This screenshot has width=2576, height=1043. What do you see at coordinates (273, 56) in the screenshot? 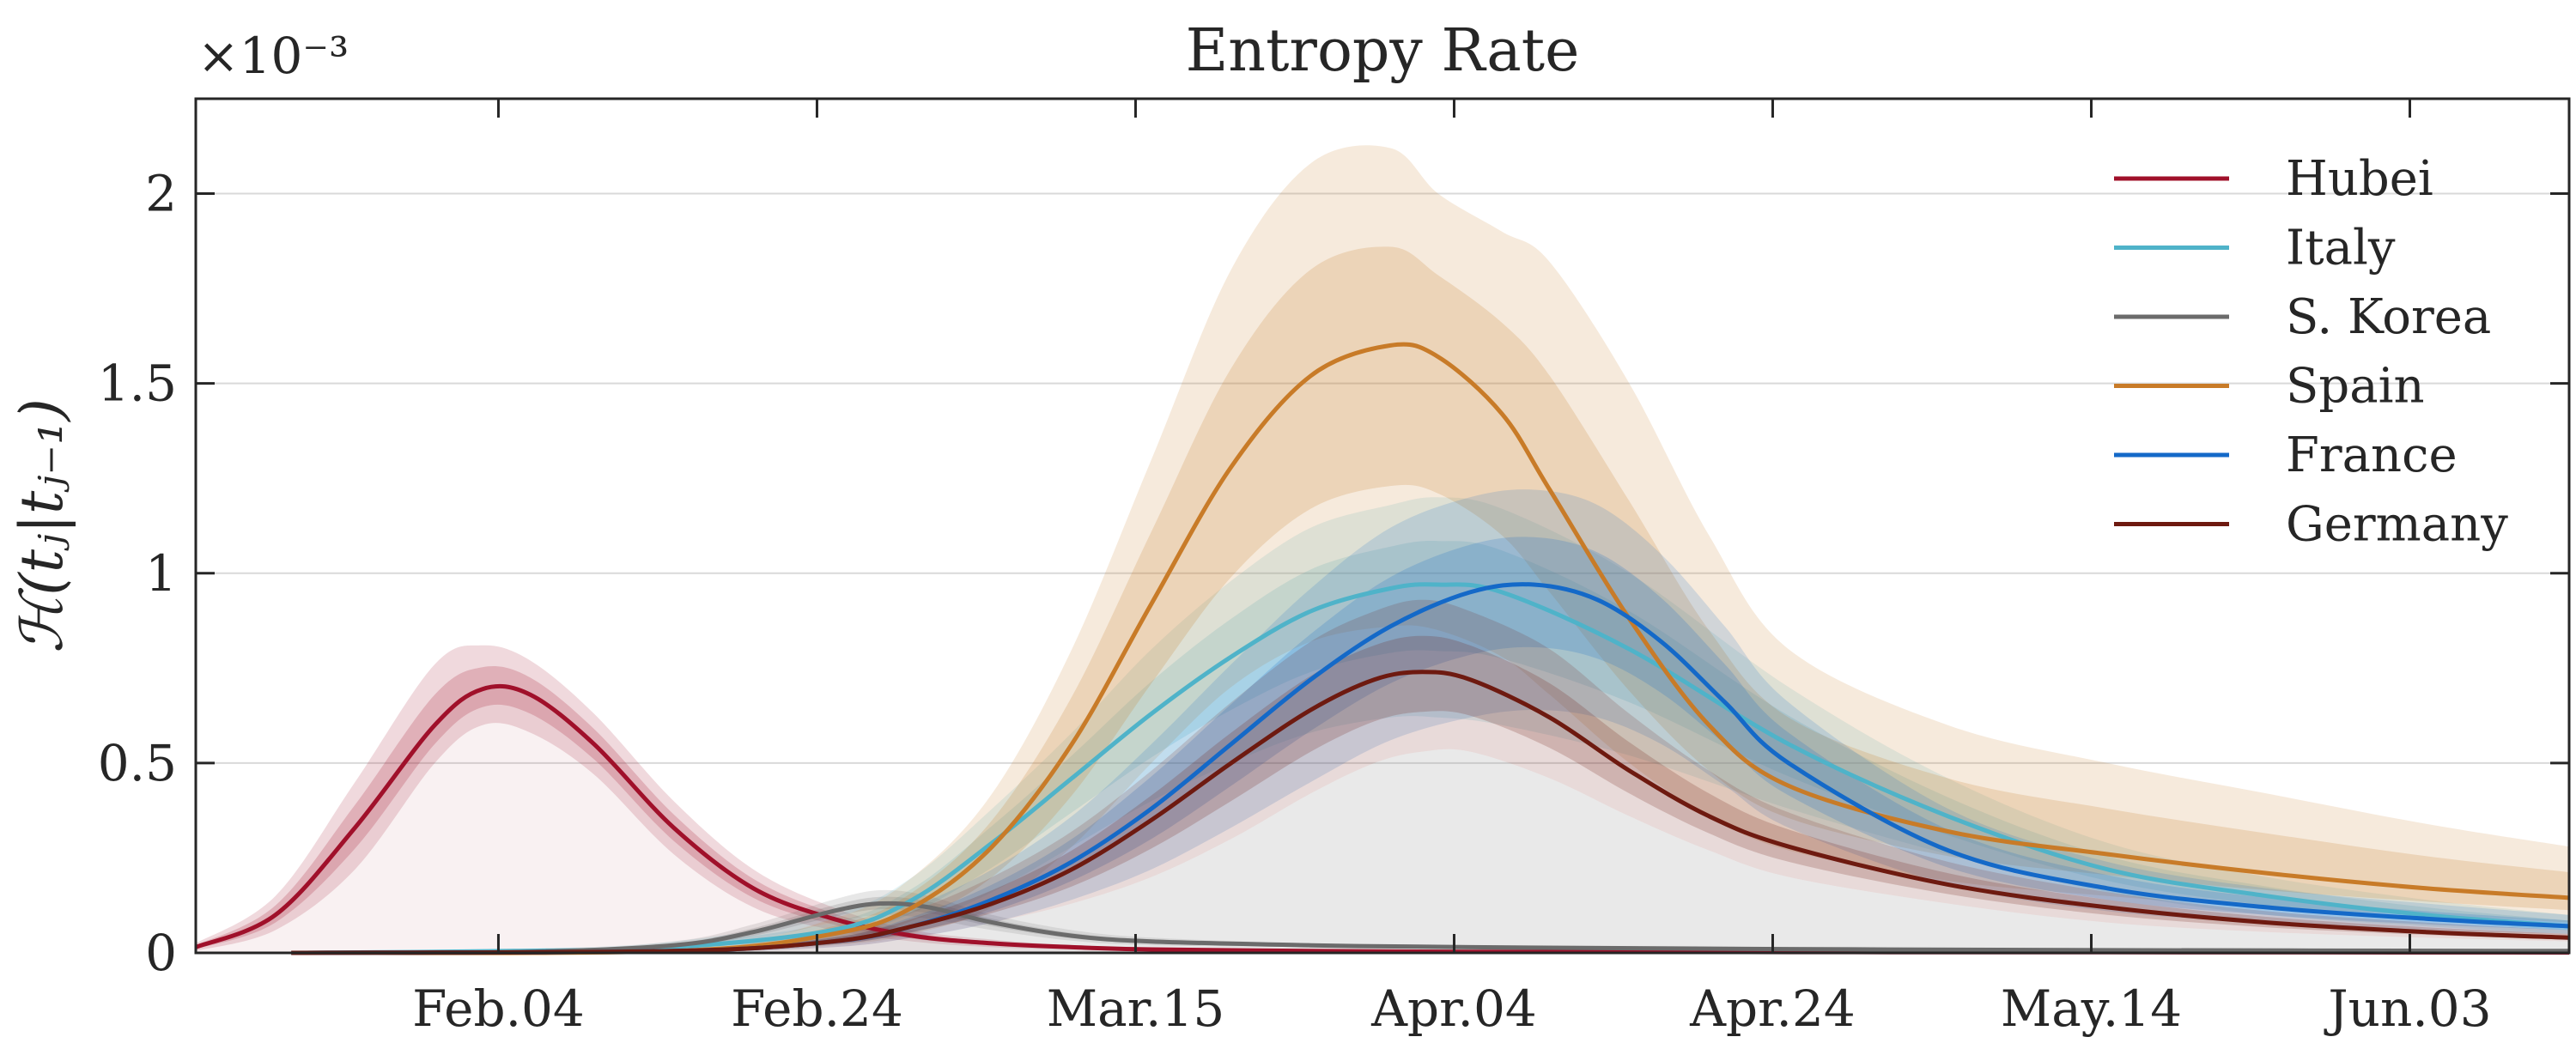
I see `y-axis-exponent-label: ×10⁻³` at bounding box center [273, 56].